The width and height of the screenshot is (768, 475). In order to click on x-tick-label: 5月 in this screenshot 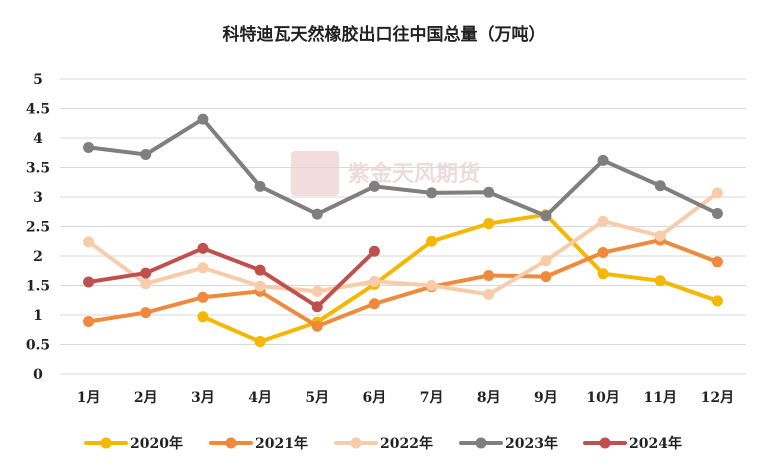, I will do `click(317, 398)`.